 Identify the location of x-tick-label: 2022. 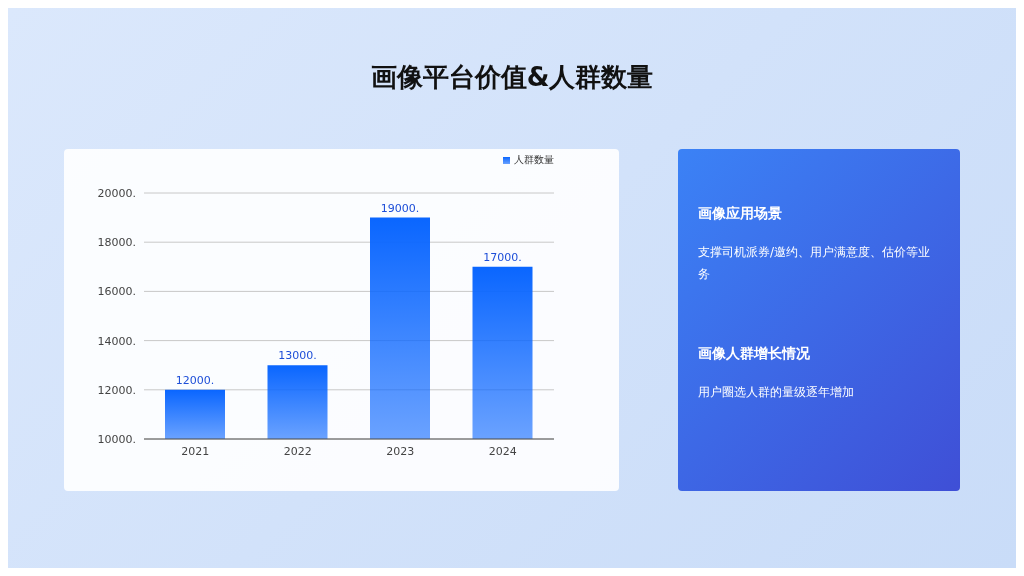
(297, 451).